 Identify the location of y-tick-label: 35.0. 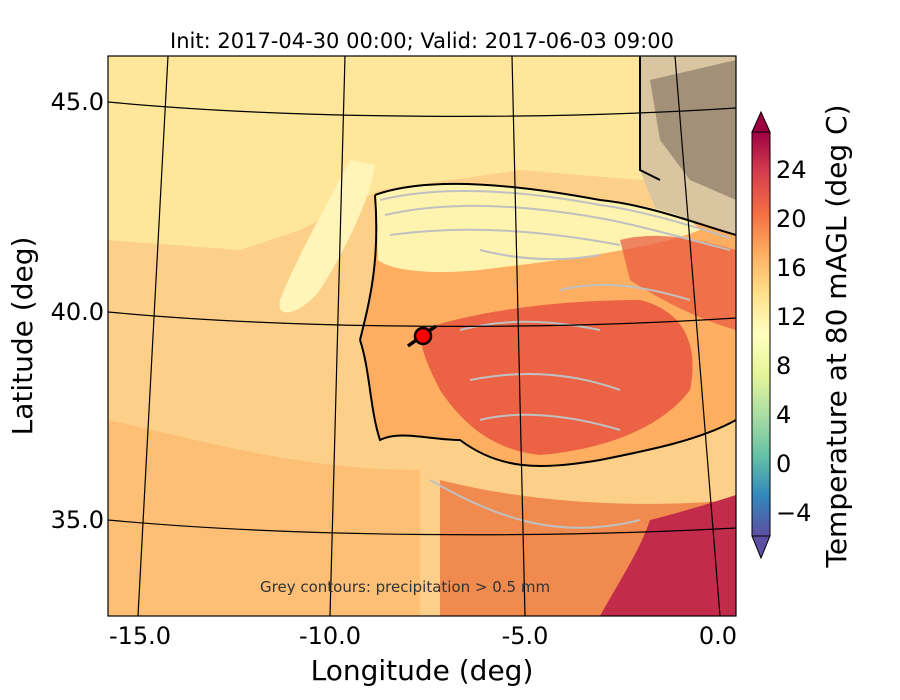
(77, 520).